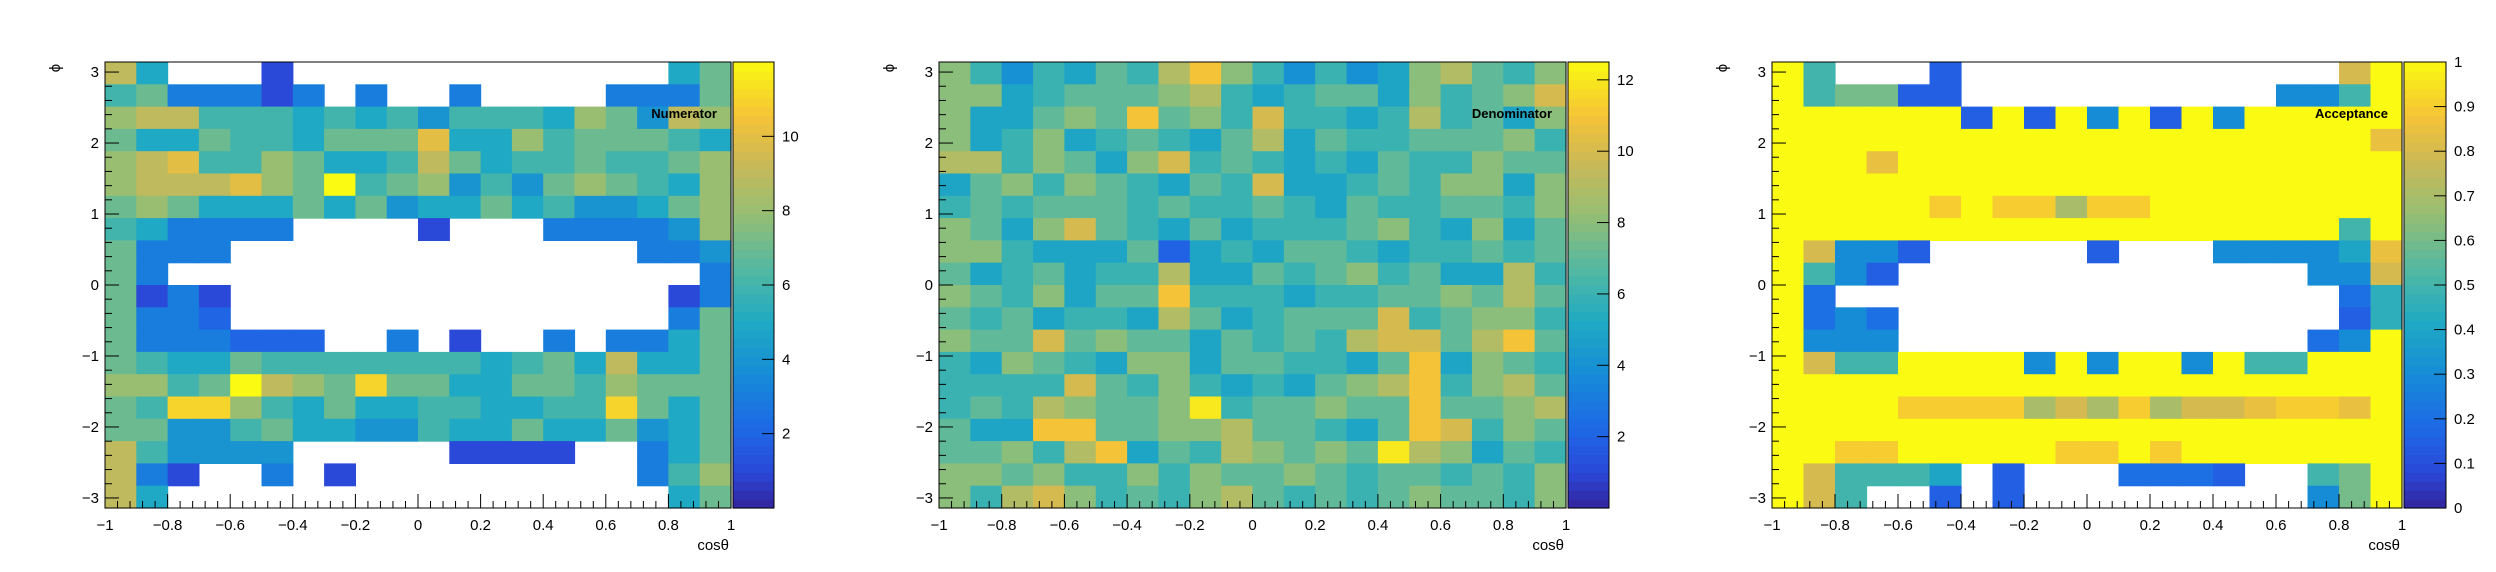  What do you see at coordinates (2464, 330) in the screenshot?
I see `colorbar-tick-label: 0.4` at bounding box center [2464, 330].